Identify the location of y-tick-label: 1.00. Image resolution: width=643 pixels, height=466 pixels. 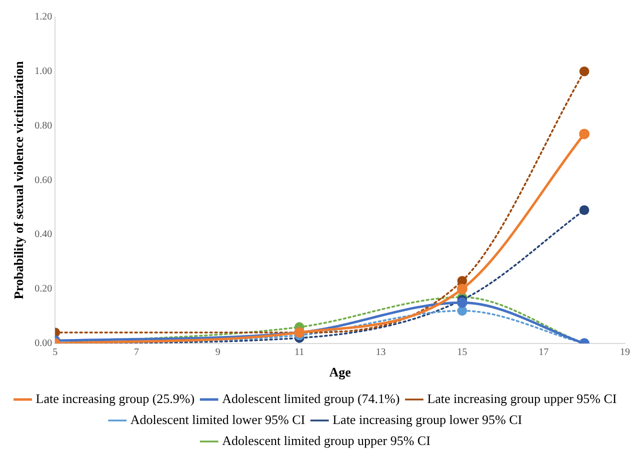
(43, 72).